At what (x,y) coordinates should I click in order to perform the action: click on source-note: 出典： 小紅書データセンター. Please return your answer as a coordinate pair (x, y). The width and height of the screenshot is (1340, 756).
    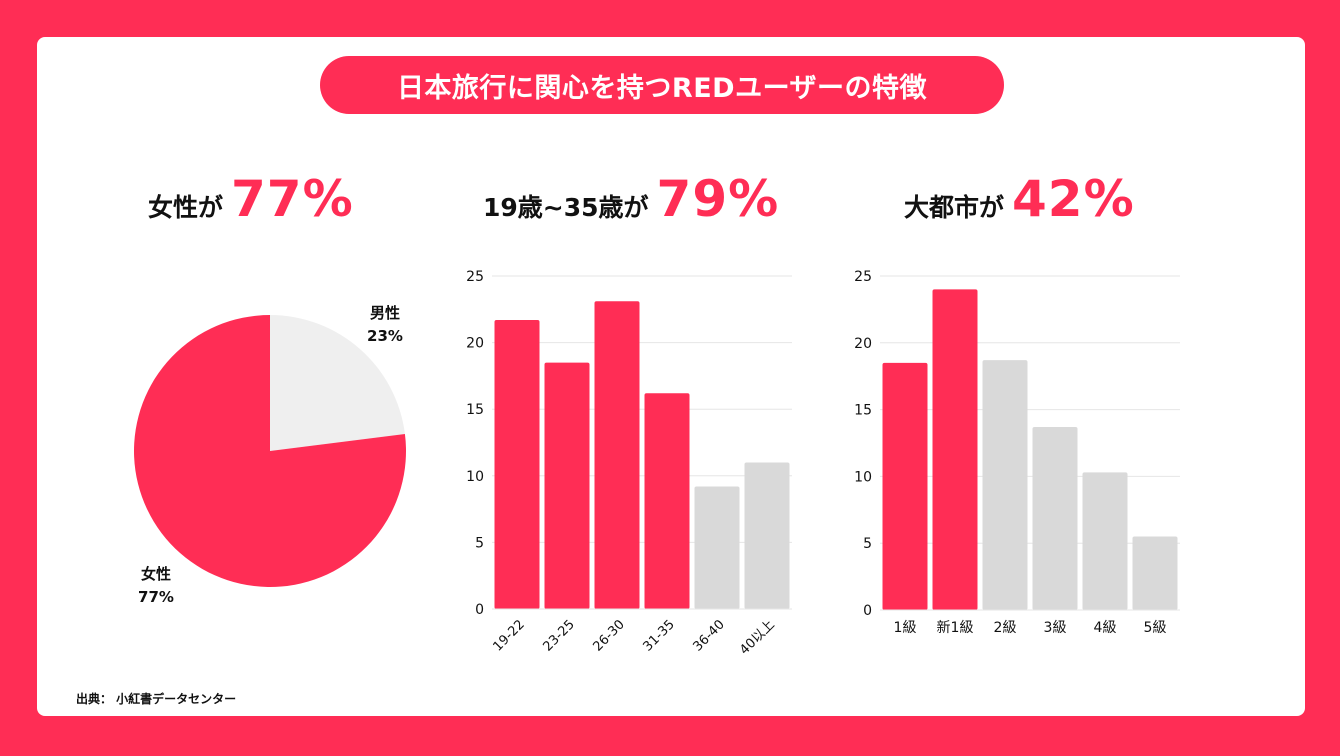
    Looking at the image, I should click on (156, 699).